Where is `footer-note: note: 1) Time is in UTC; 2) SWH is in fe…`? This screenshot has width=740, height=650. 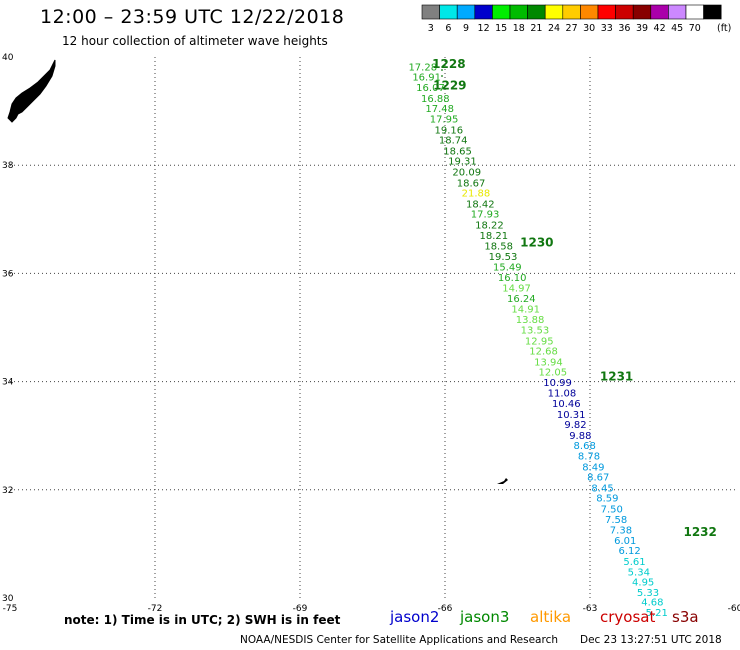 footer-note: note: 1) Time is in UTC; 2) SWH is in fe… is located at coordinates (202, 620).